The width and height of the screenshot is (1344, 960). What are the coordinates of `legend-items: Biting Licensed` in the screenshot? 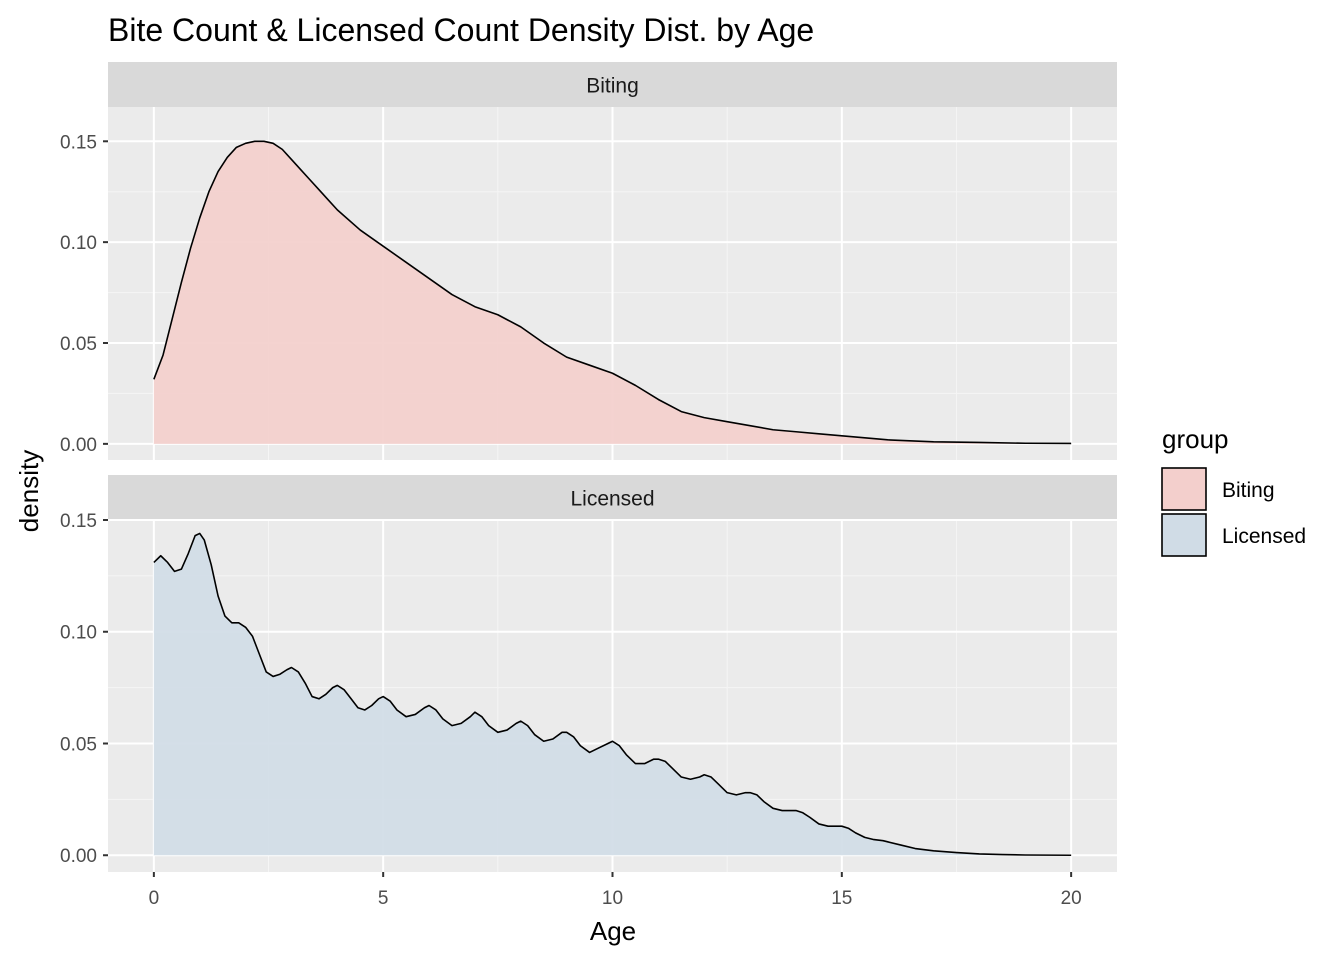 It's located at (1233, 512).